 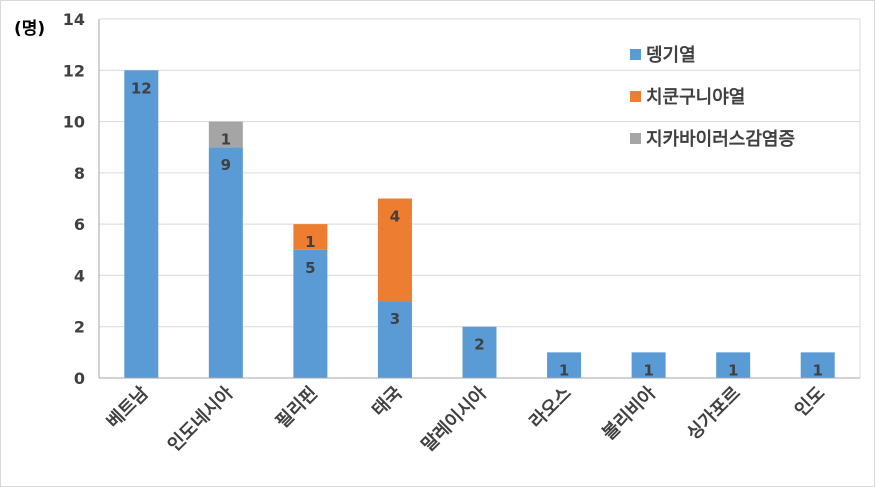 What do you see at coordinates (714, 414) in the screenshot?
I see `x-category-label: 싱가포르` at bounding box center [714, 414].